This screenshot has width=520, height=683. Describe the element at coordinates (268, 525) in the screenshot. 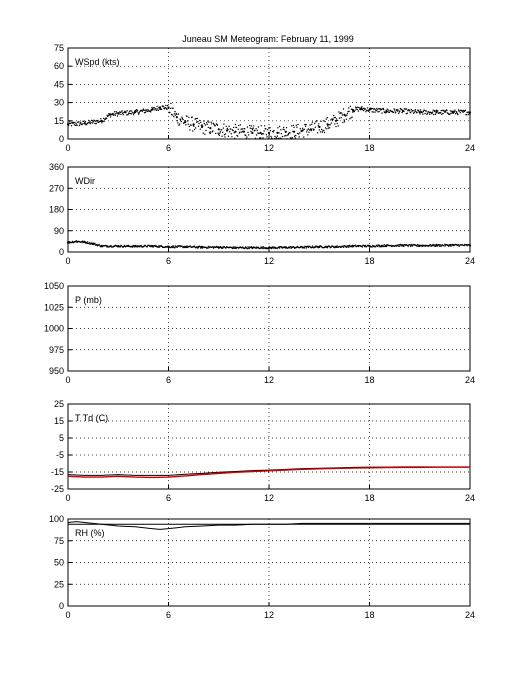

I see `series-line` at that location.